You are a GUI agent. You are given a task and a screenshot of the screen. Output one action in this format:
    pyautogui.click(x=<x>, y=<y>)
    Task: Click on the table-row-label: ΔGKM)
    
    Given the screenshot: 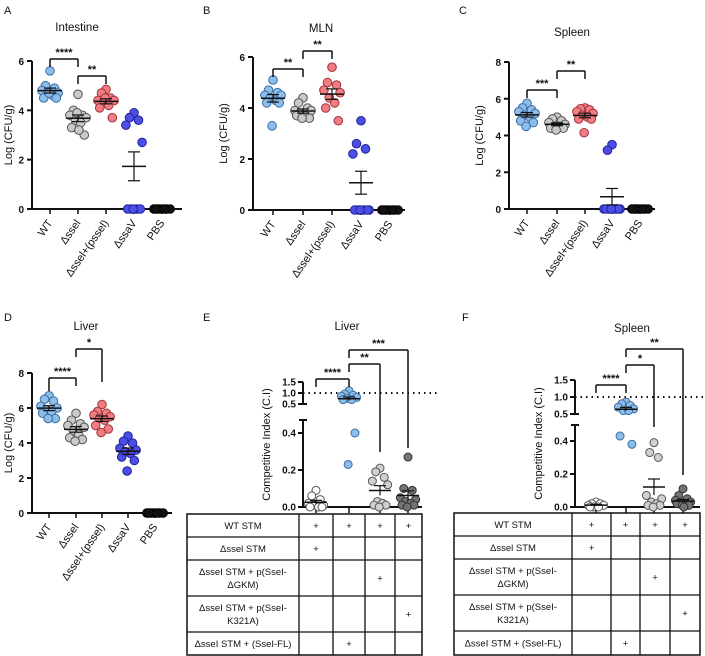 What is the action you would take?
    pyautogui.click(x=512, y=584)
    